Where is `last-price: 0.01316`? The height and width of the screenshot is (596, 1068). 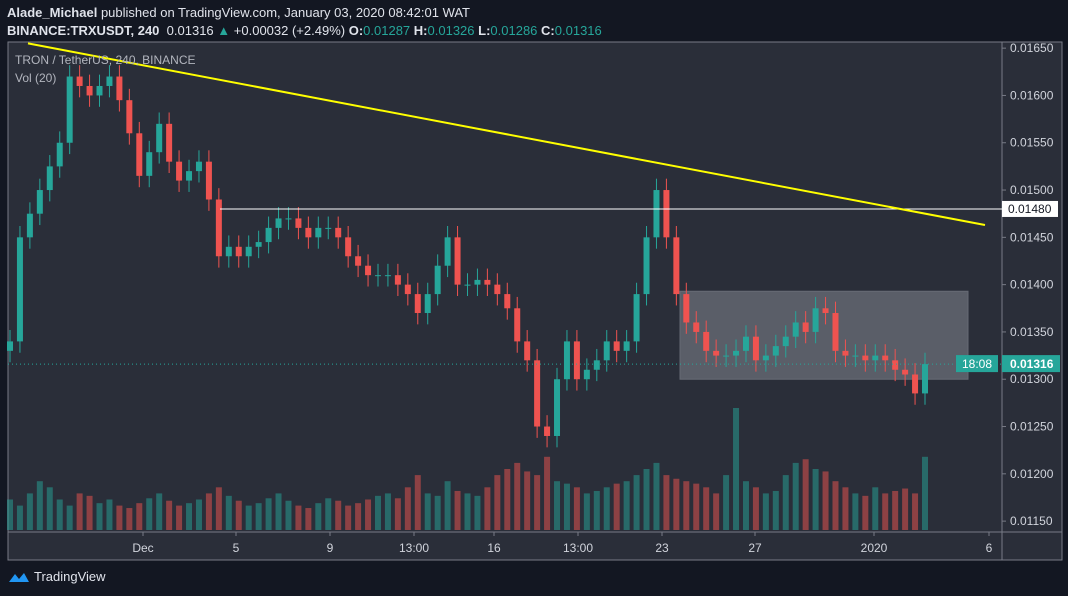 last-price: 0.01316 is located at coordinates (190, 30).